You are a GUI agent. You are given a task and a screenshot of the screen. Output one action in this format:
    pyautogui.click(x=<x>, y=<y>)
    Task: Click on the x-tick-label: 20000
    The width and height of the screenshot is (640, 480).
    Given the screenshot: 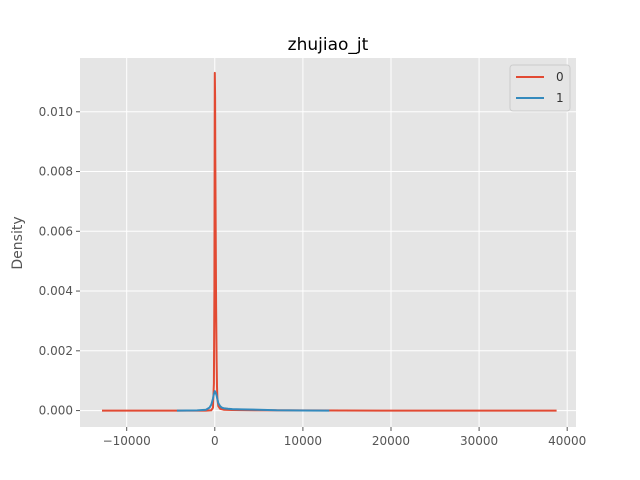 What is the action you would take?
    pyautogui.click(x=391, y=441)
    